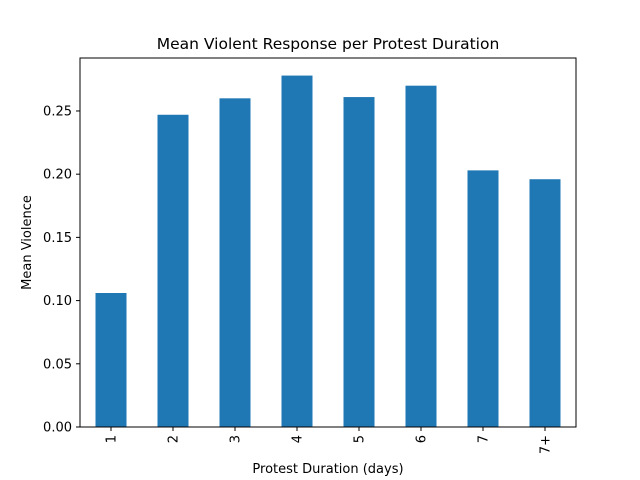  Describe the element at coordinates (57, 364) in the screenshot. I see `y-tick-label: 0.05` at that location.